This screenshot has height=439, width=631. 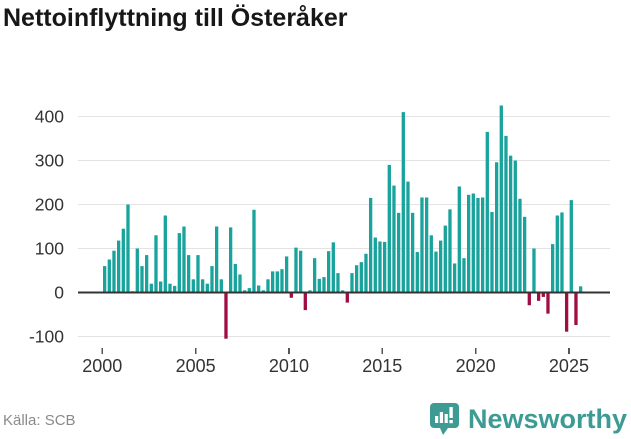 What do you see at coordinates (49, 249) in the screenshot?
I see `y-tick-label: 100` at bounding box center [49, 249].